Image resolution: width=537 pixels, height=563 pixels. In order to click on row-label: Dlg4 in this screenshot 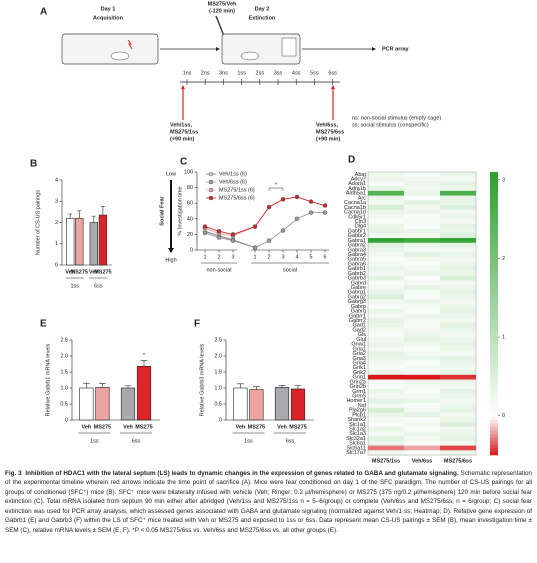, I will do `click(360, 227)`.